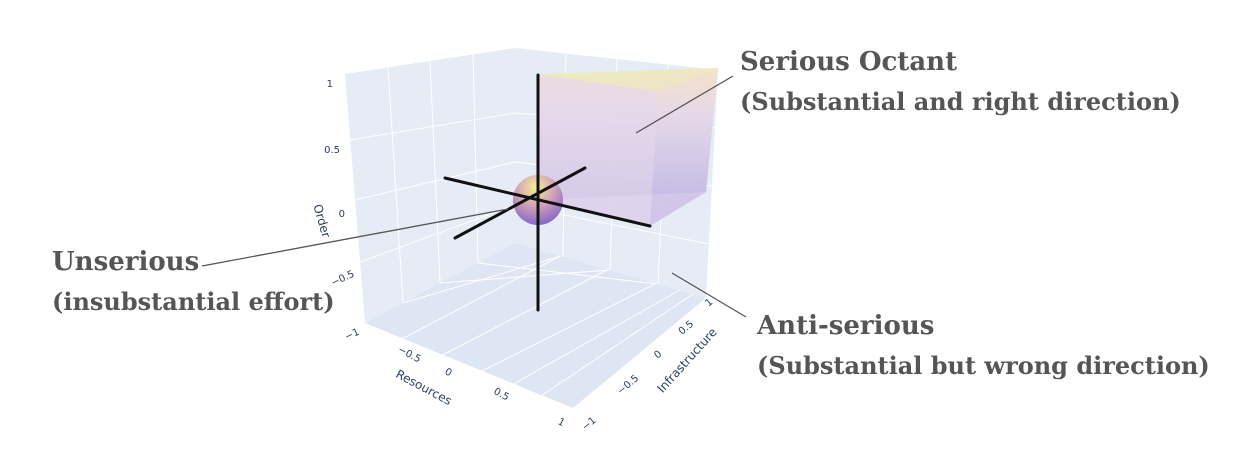  Describe the element at coordinates (321, 221) in the screenshot. I see `z-axis-title: Order` at that location.